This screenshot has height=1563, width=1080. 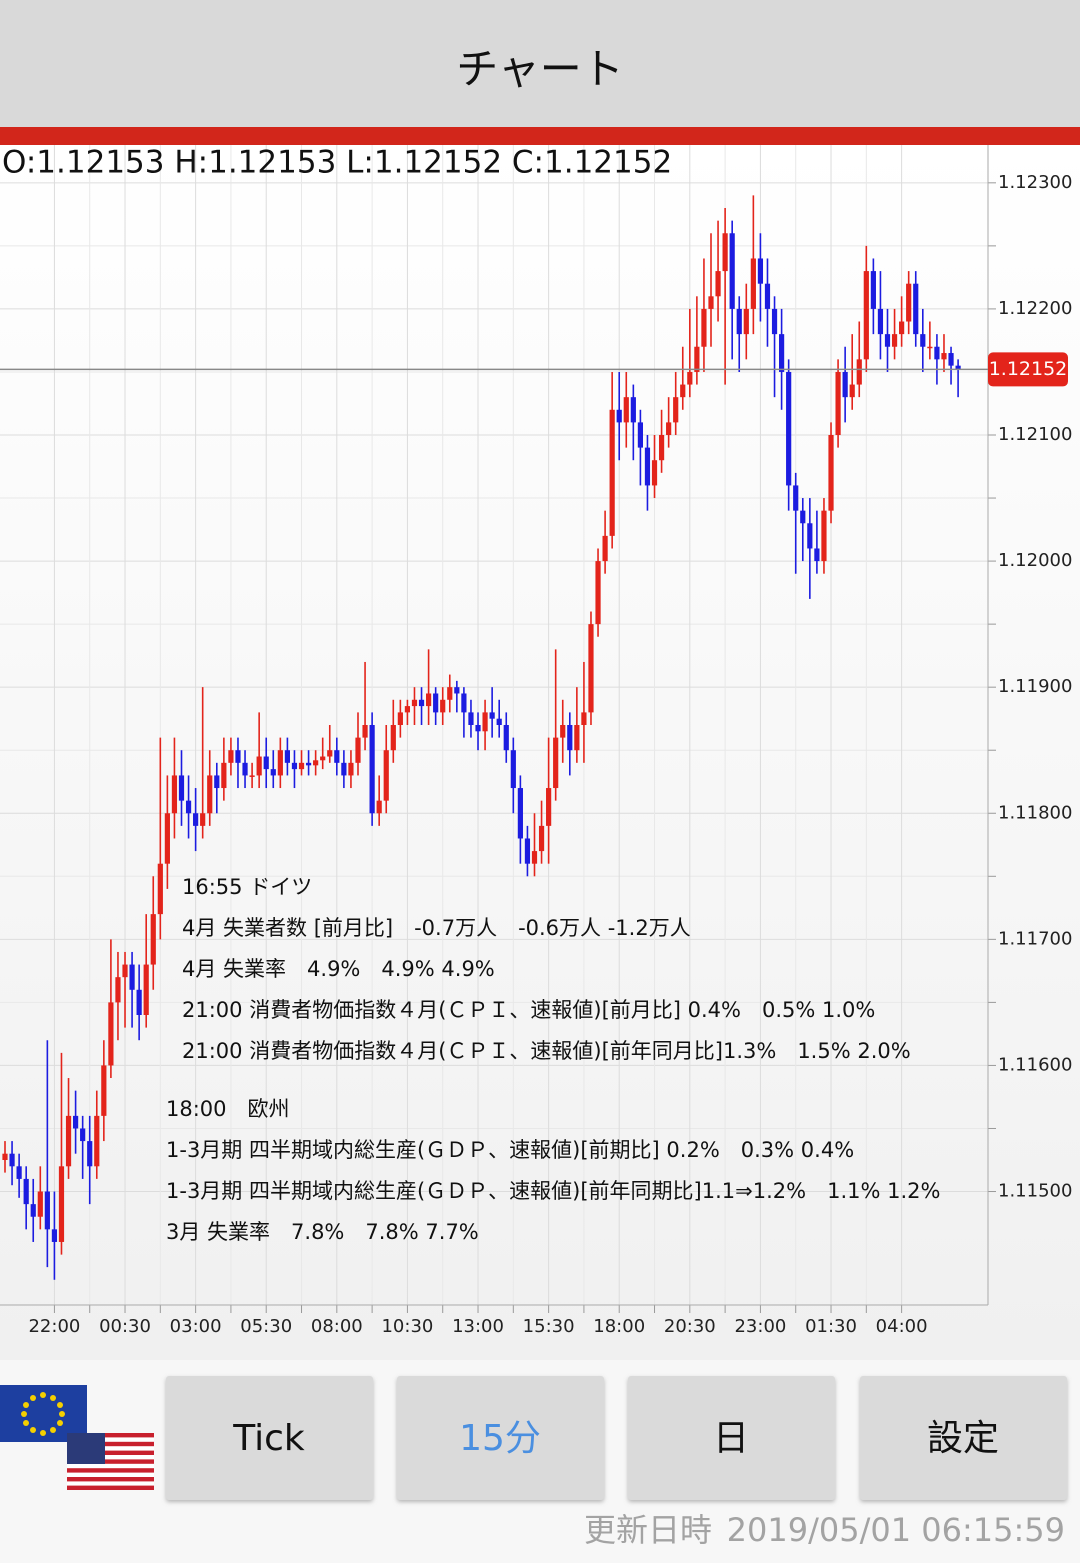 What do you see at coordinates (831, 1326) in the screenshot?
I see `x-tick-label: 01:30` at bounding box center [831, 1326].